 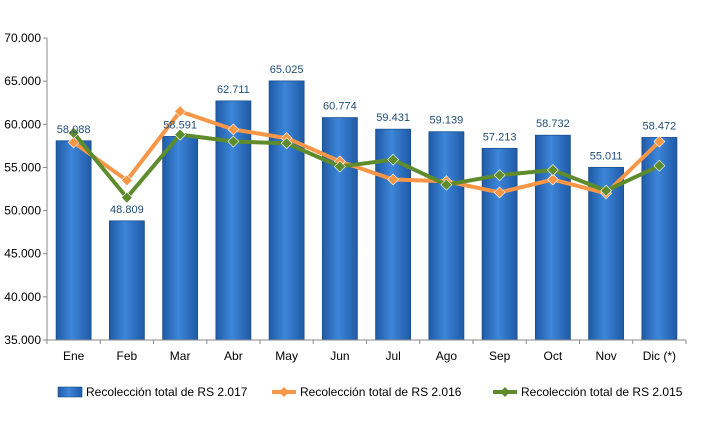 I want to click on legend-item: Recolección total de RS 2.016, so click(x=367, y=392).